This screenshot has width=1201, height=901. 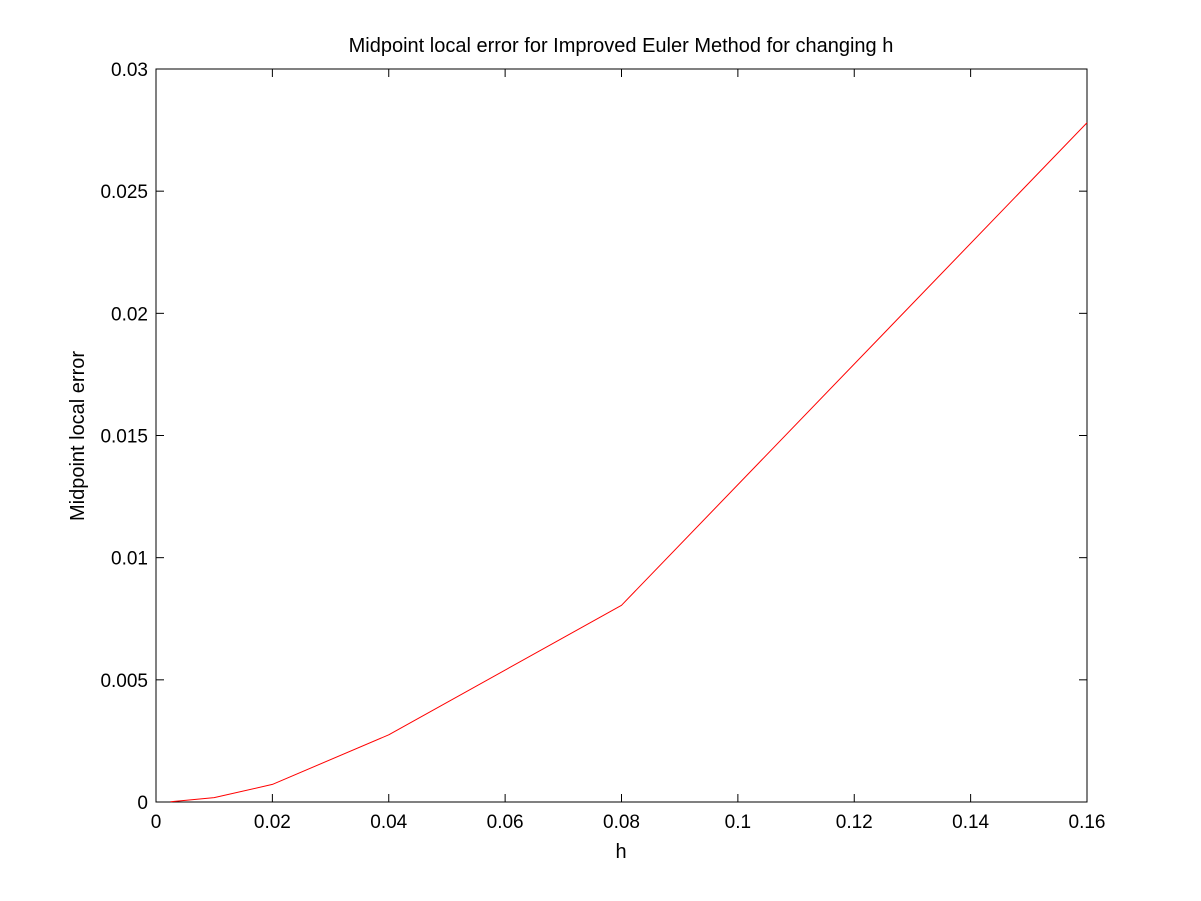 What do you see at coordinates (854, 822) in the screenshot?
I see `x-tick-label: 0.12` at bounding box center [854, 822].